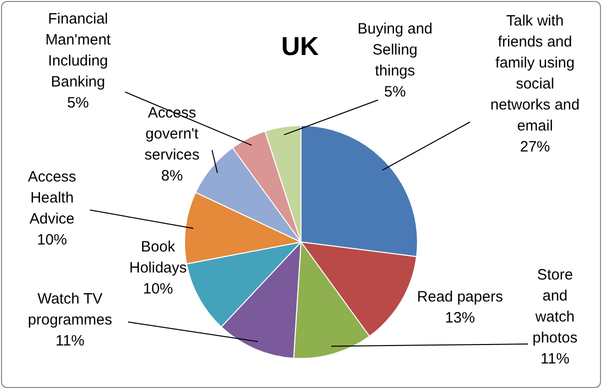 This screenshot has height=389, width=602. I want to click on slice-label: Store and watch photos, so click(555, 306).